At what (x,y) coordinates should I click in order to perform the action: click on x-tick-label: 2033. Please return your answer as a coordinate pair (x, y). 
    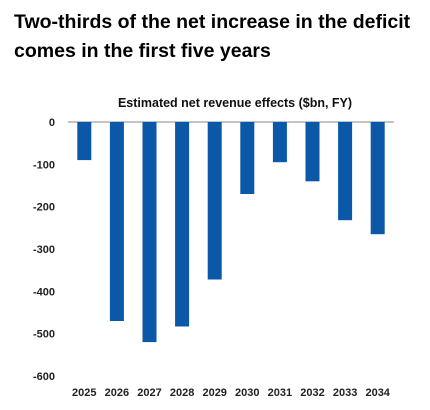
    Looking at the image, I should click on (345, 393).